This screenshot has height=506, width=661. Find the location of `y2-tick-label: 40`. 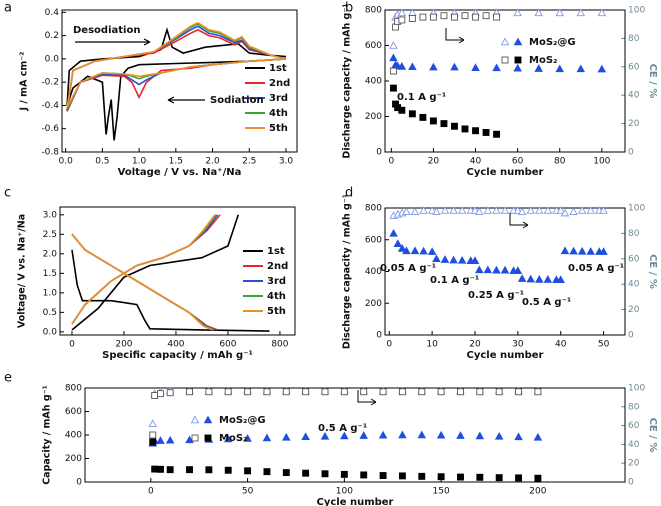

y2-tick-label: 40 is located at coordinates (634, 285).